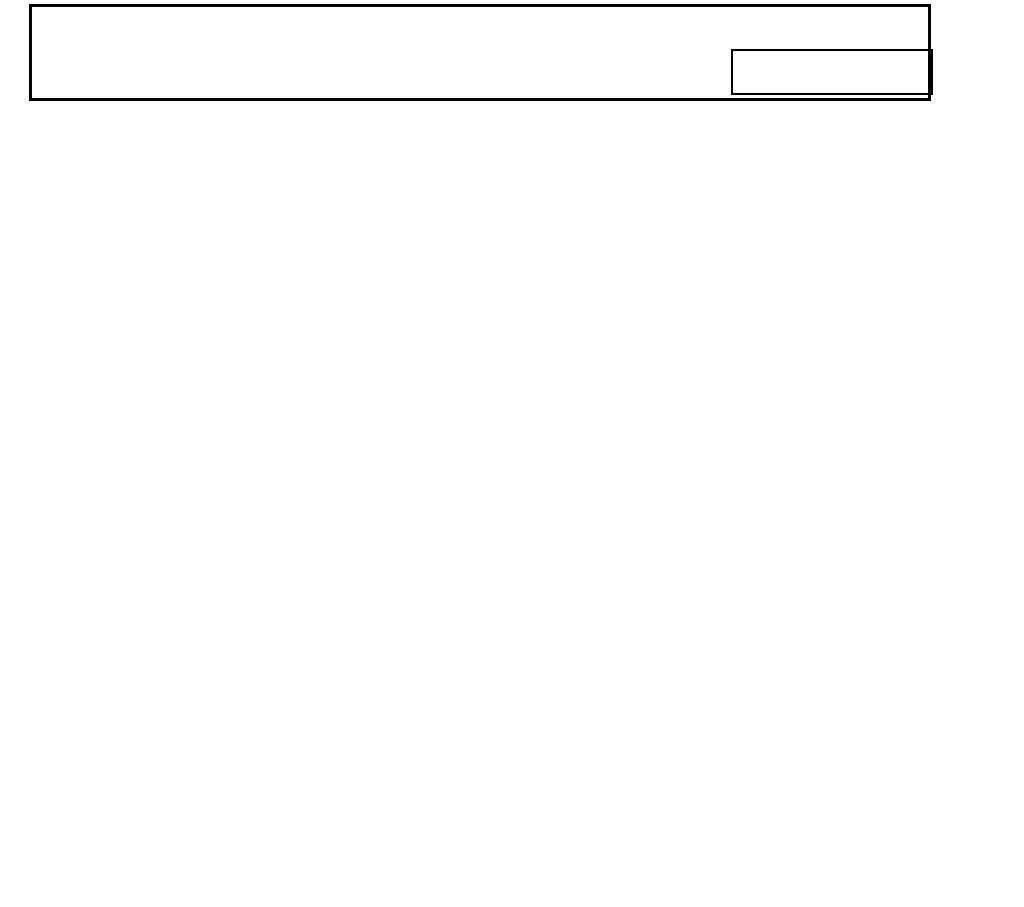 The width and height of the screenshot is (1024, 907). What do you see at coordinates (481, 52) in the screenshot?
I see `legend` at bounding box center [481, 52].